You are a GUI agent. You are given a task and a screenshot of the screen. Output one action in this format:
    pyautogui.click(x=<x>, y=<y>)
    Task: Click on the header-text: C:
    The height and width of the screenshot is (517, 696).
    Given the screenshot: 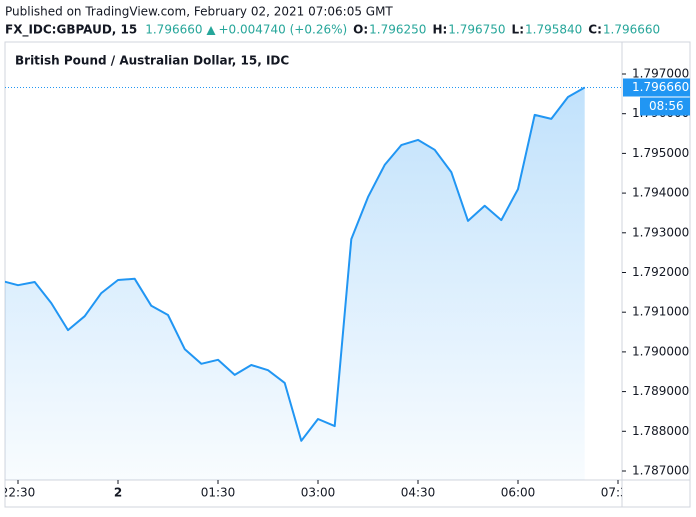 What is the action you would take?
    pyautogui.click(x=595, y=30)
    